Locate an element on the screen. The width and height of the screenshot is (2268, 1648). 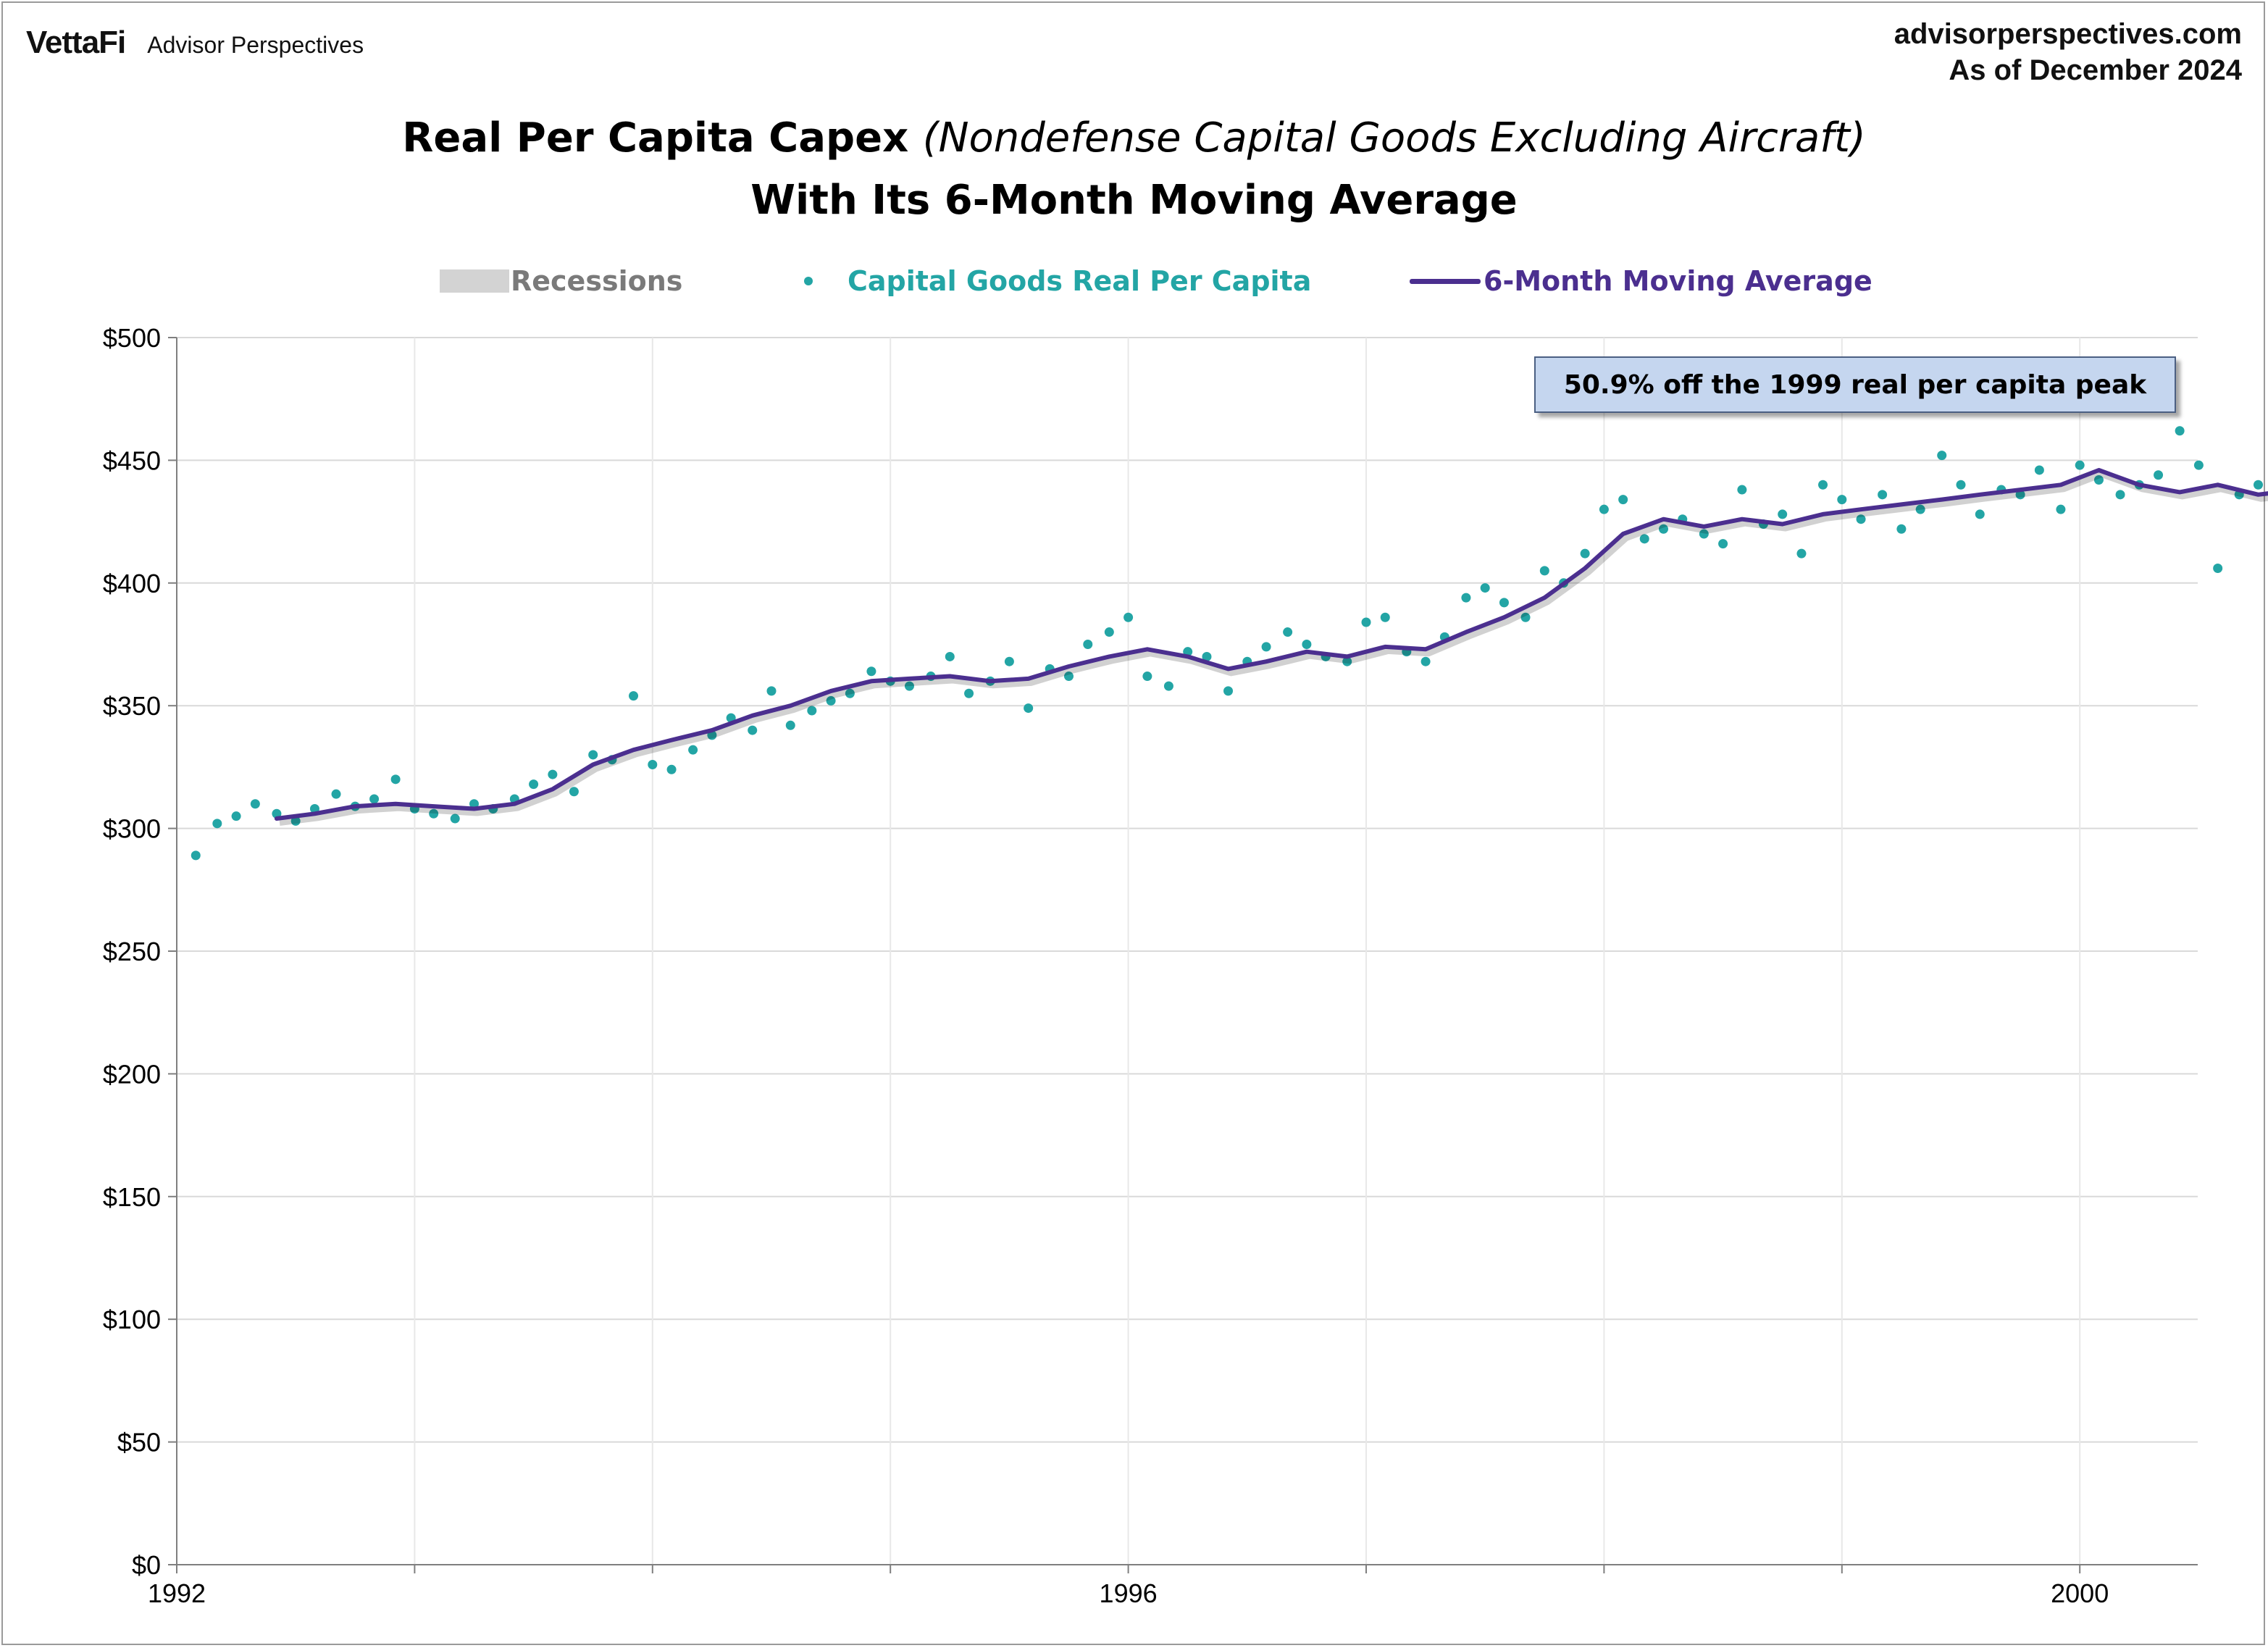
logo: VettaFi Advisor Perspectives is located at coordinates (195, 43).